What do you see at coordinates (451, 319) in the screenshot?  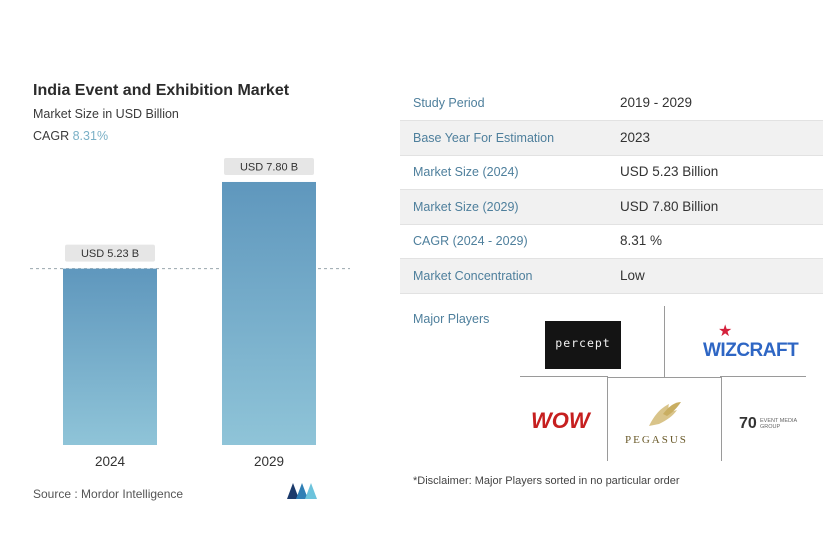 I see `major-players-label: Major Players` at bounding box center [451, 319].